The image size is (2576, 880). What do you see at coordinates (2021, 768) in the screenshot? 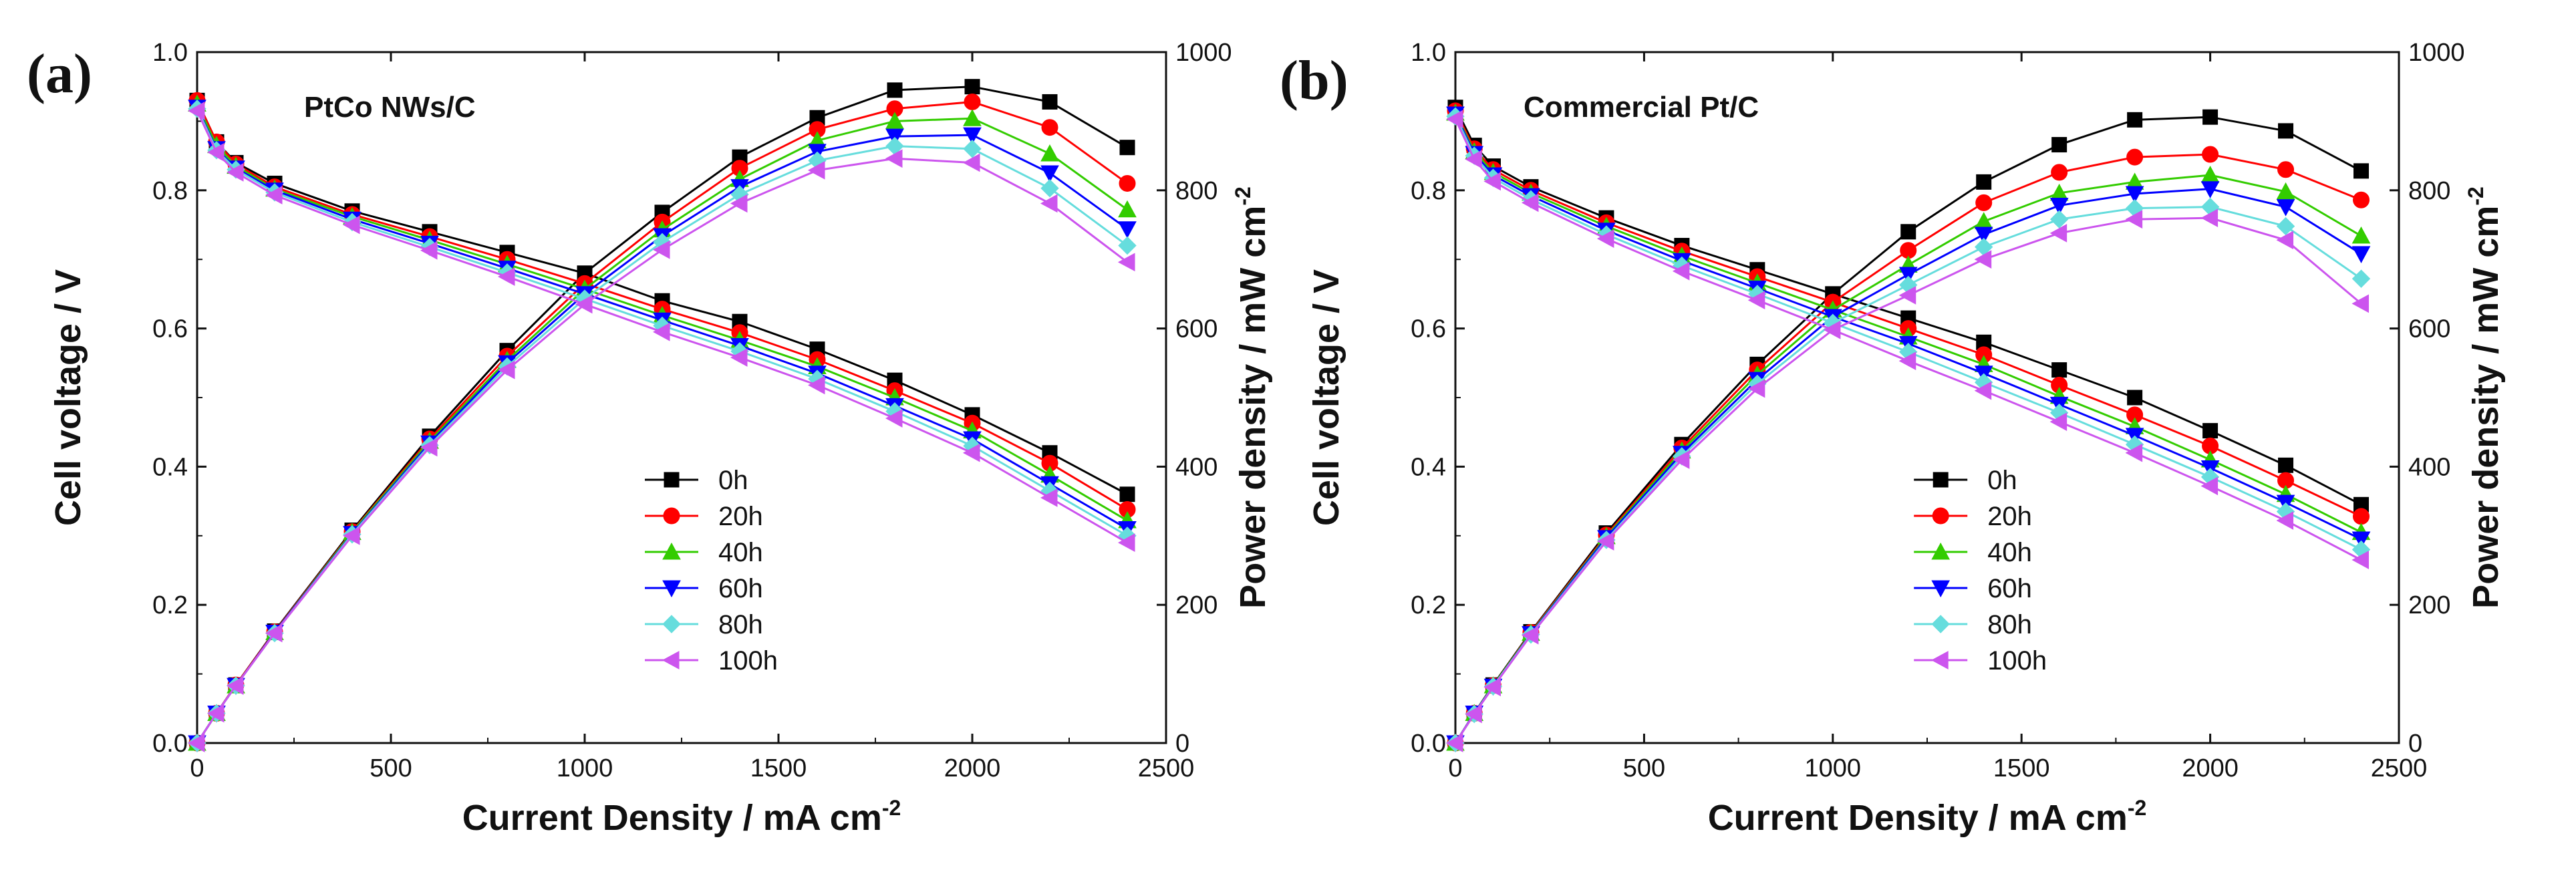
I see `x-tick-label: 1500` at bounding box center [2021, 768].